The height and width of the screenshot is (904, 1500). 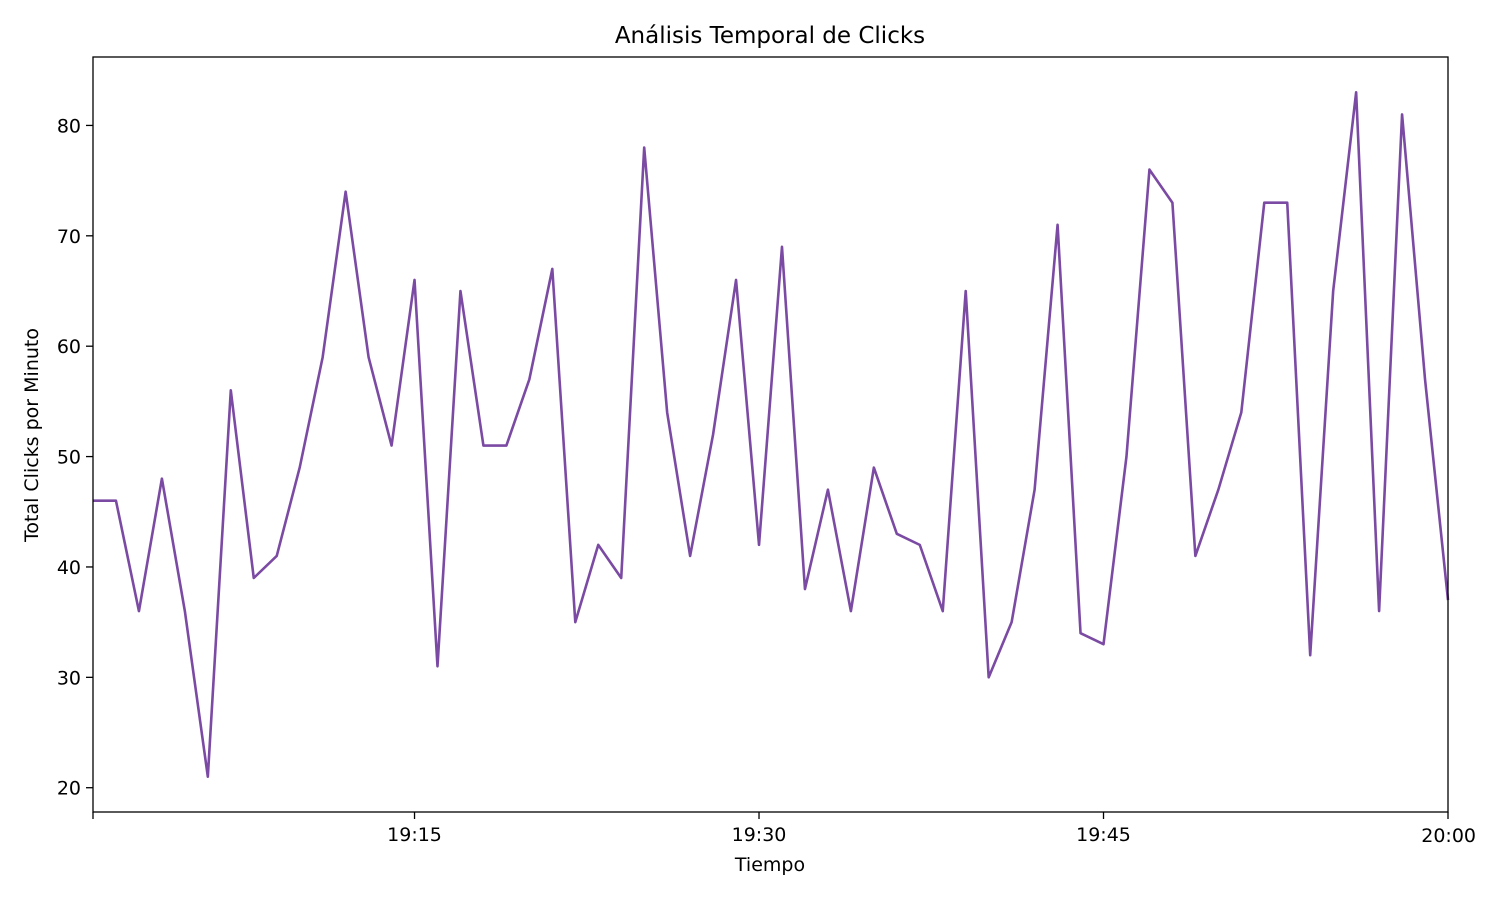 I want to click on y-tick-label: 80, so click(x=69, y=126).